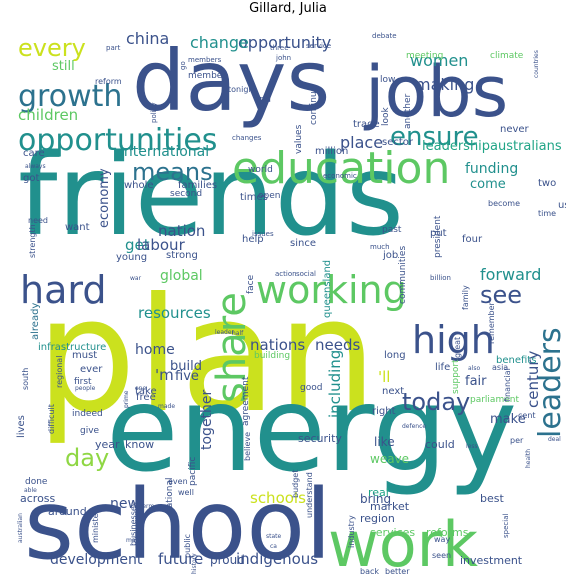  What do you see at coordinates (96, 560) in the screenshot?
I see `word-development: development` at bounding box center [96, 560].